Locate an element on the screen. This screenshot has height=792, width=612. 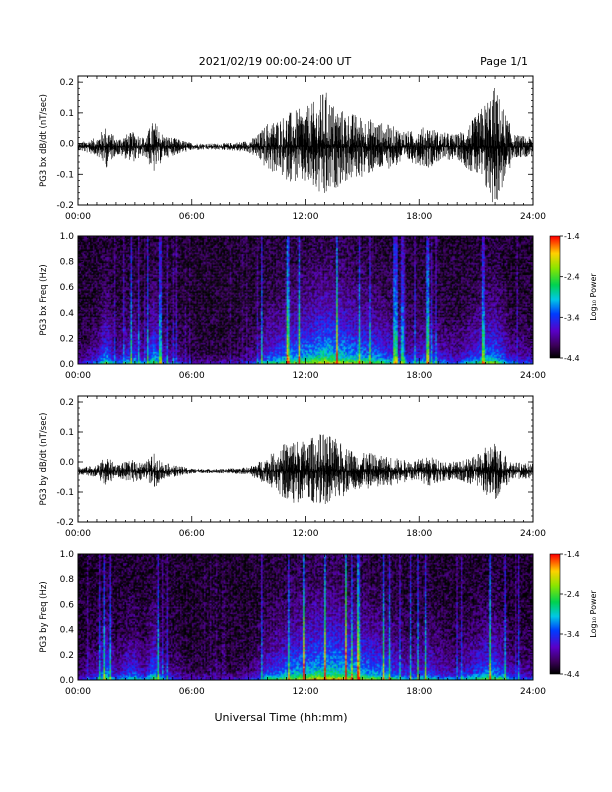
y-axis-label: PG3 bx Freq (Hz) is located at coordinates (44, 299).